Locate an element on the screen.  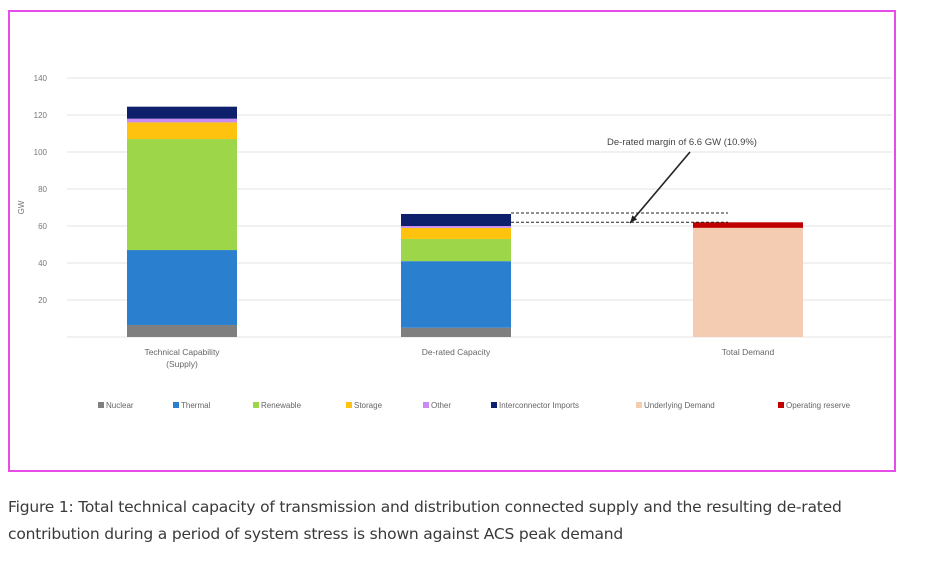
x-tick-label: Total Demand is located at coordinates (748, 352).